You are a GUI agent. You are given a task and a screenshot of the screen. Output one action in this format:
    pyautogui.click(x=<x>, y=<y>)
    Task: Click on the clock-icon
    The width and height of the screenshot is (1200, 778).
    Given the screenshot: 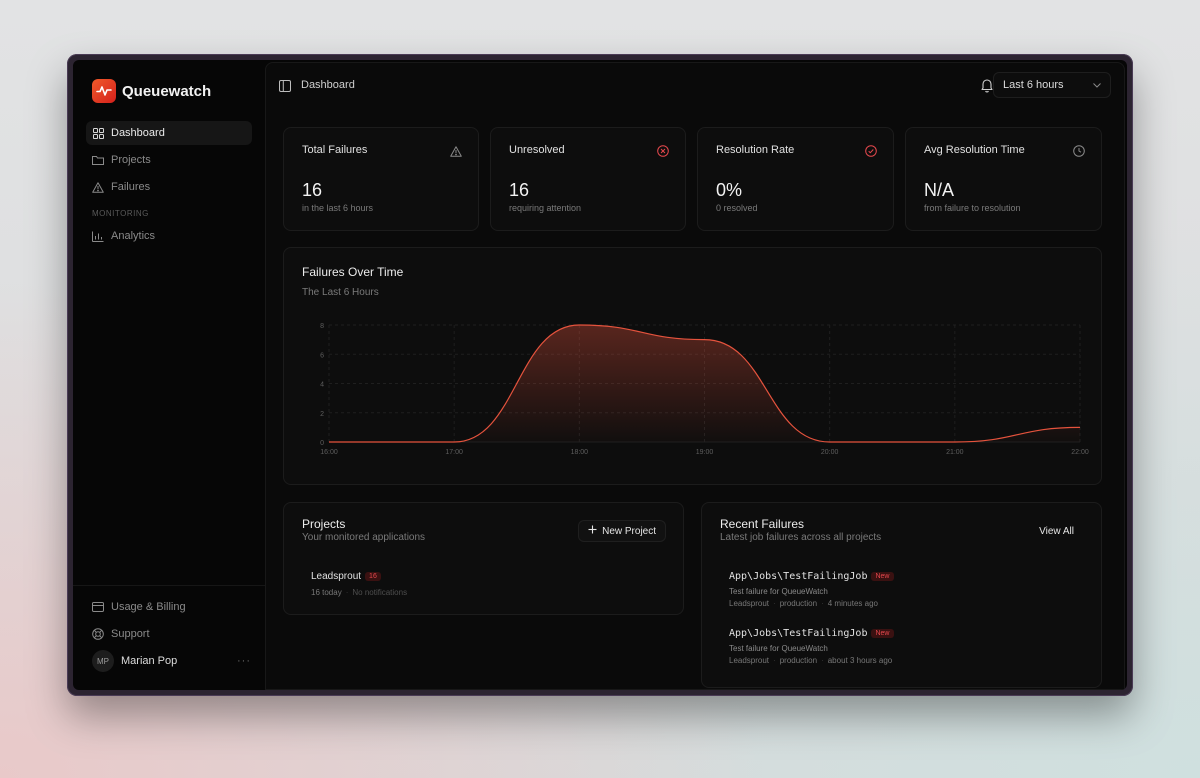 What is the action you would take?
    pyautogui.click(x=1079, y=150)
    